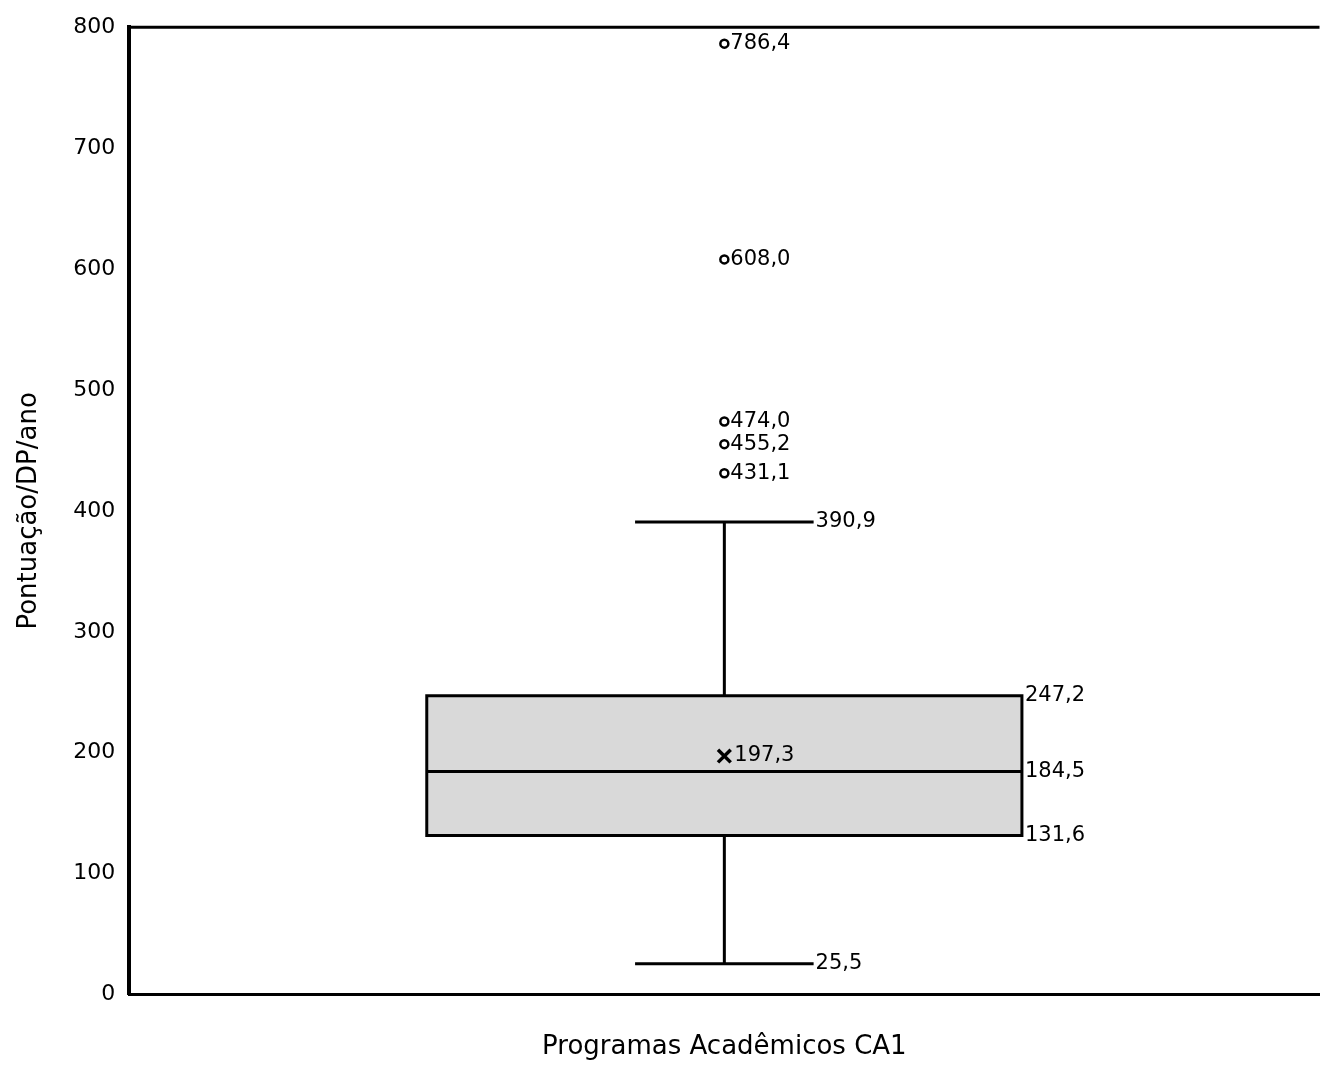 The height and width of the screenshot is (1067, 1332). I want to click on x-axis-title: Programas Acadêmicos CA1, so click(724, 1045).